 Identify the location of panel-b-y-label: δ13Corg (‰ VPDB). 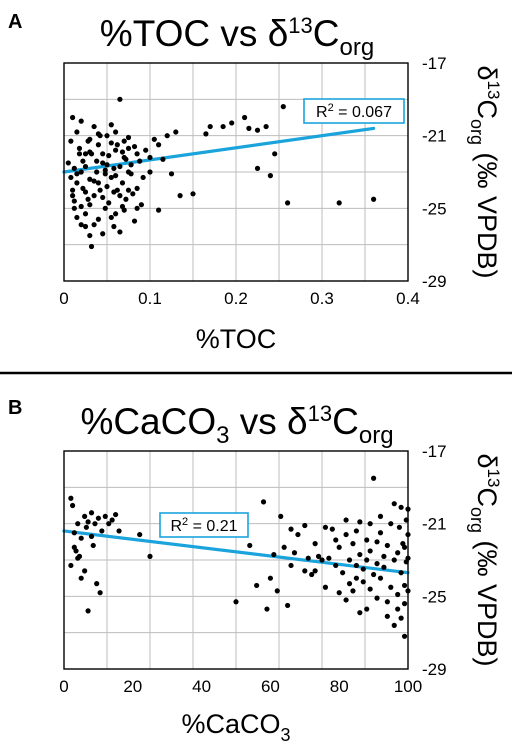
(485, 560).